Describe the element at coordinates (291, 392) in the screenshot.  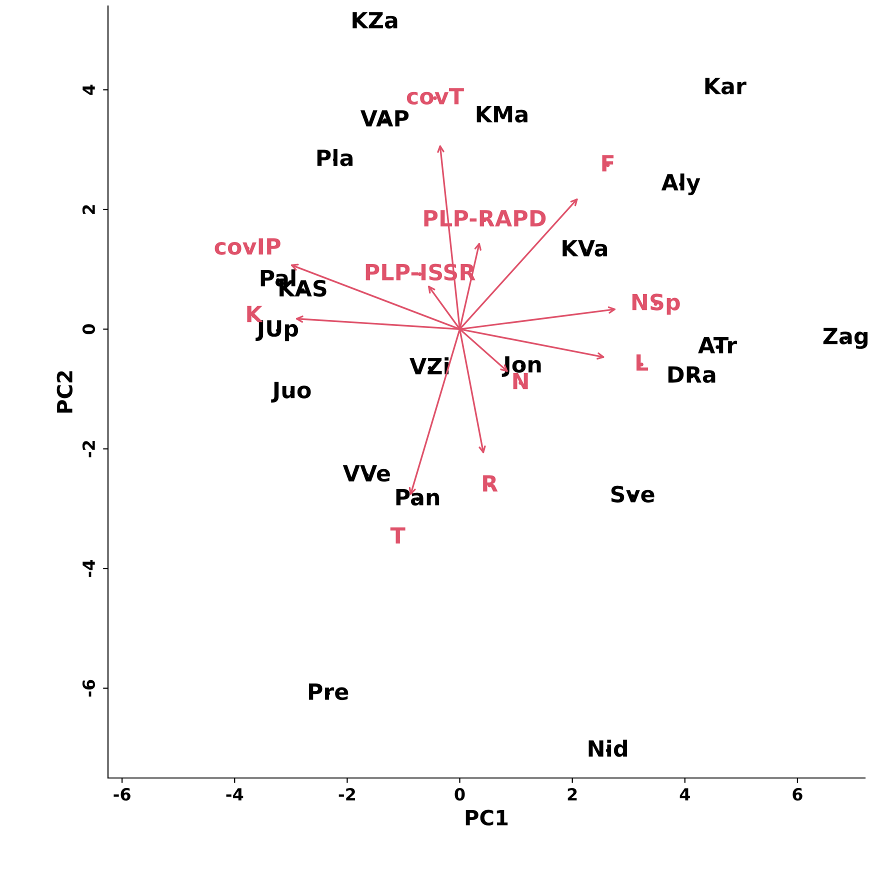
I see `data-label: Juo` at that location.